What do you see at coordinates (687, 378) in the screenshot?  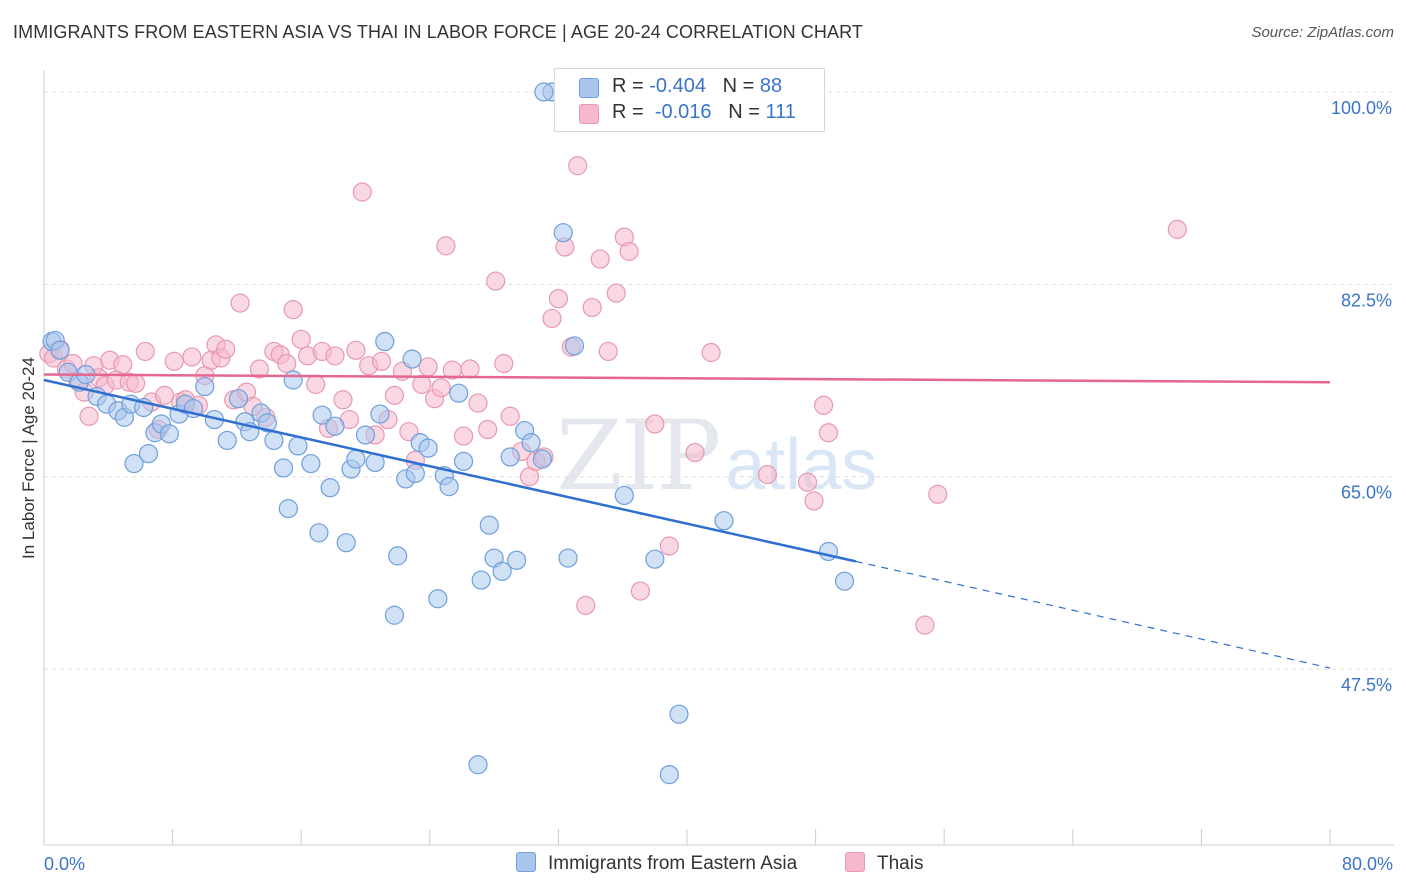 I see `thais-trendline` at bounding box center [687, 378].